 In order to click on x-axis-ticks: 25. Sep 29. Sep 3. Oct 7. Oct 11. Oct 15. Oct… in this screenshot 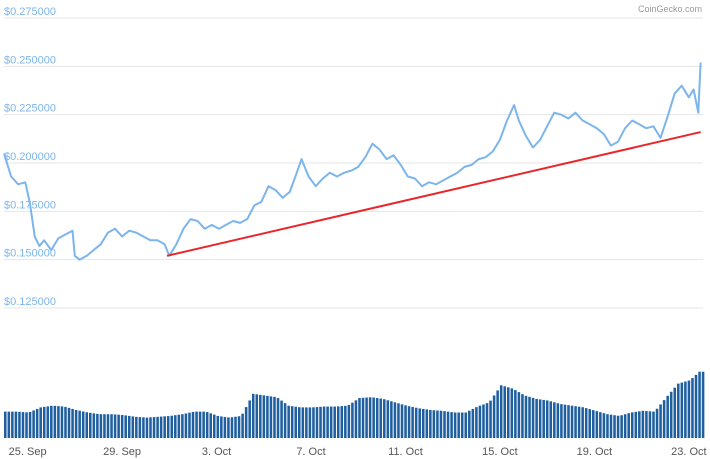, I will do `click(358, 452)`.